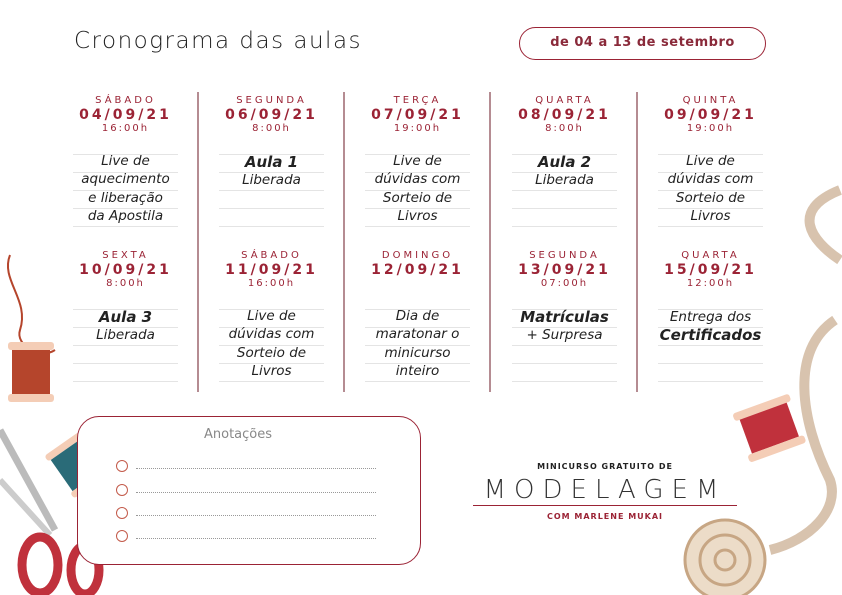 Image resolution: width=842 pixels, height=595 pixels. Describe the element at coordinates (564, 283) in the screenshot. I see `time: 07:00h` at that location.